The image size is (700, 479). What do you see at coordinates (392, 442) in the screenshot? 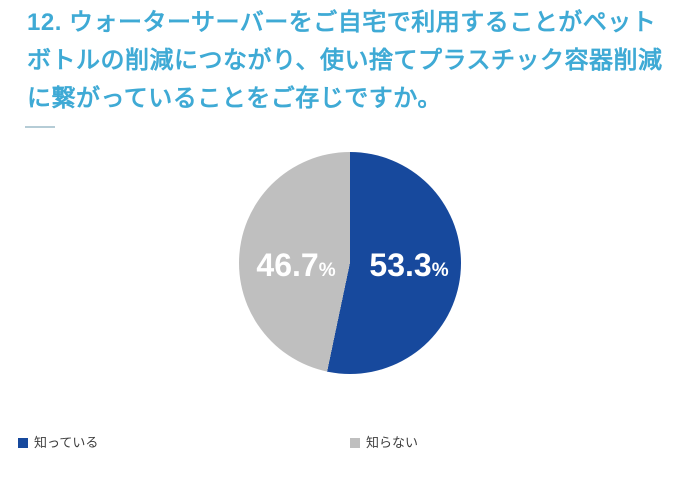
I see `legend-label-shiranai: 知らない` at bounding box center [392, 442].